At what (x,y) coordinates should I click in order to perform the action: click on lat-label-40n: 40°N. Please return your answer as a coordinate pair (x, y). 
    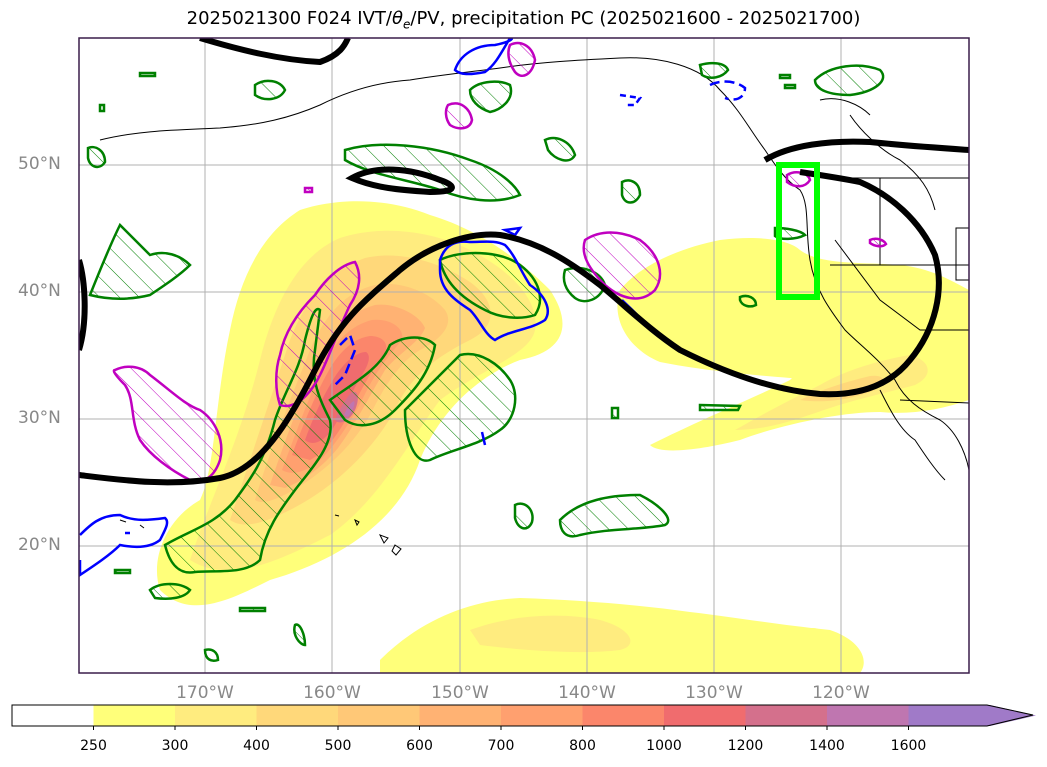
    Looking at the image, I should click on (39, 291).